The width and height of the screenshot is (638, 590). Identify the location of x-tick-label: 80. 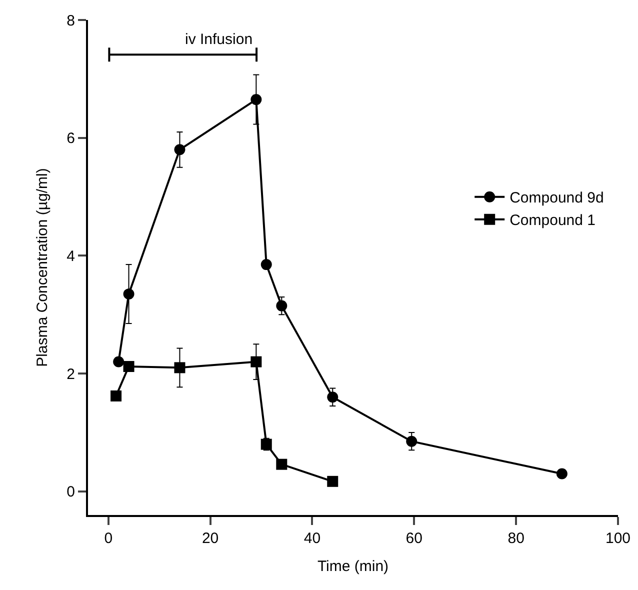
(516, 538).